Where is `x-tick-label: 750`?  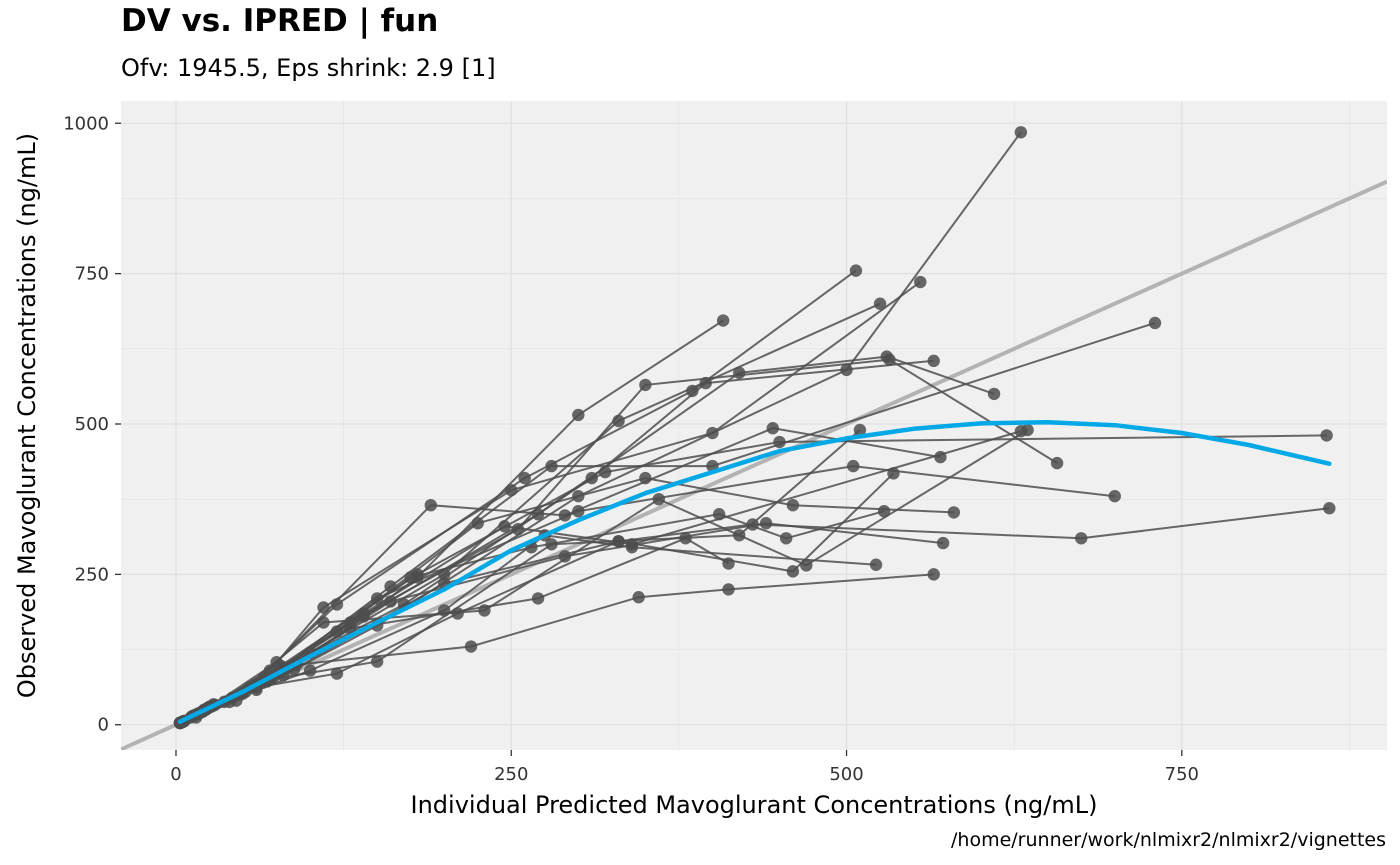
x-tick-label: 750 is located at coordinates (1182, 774).